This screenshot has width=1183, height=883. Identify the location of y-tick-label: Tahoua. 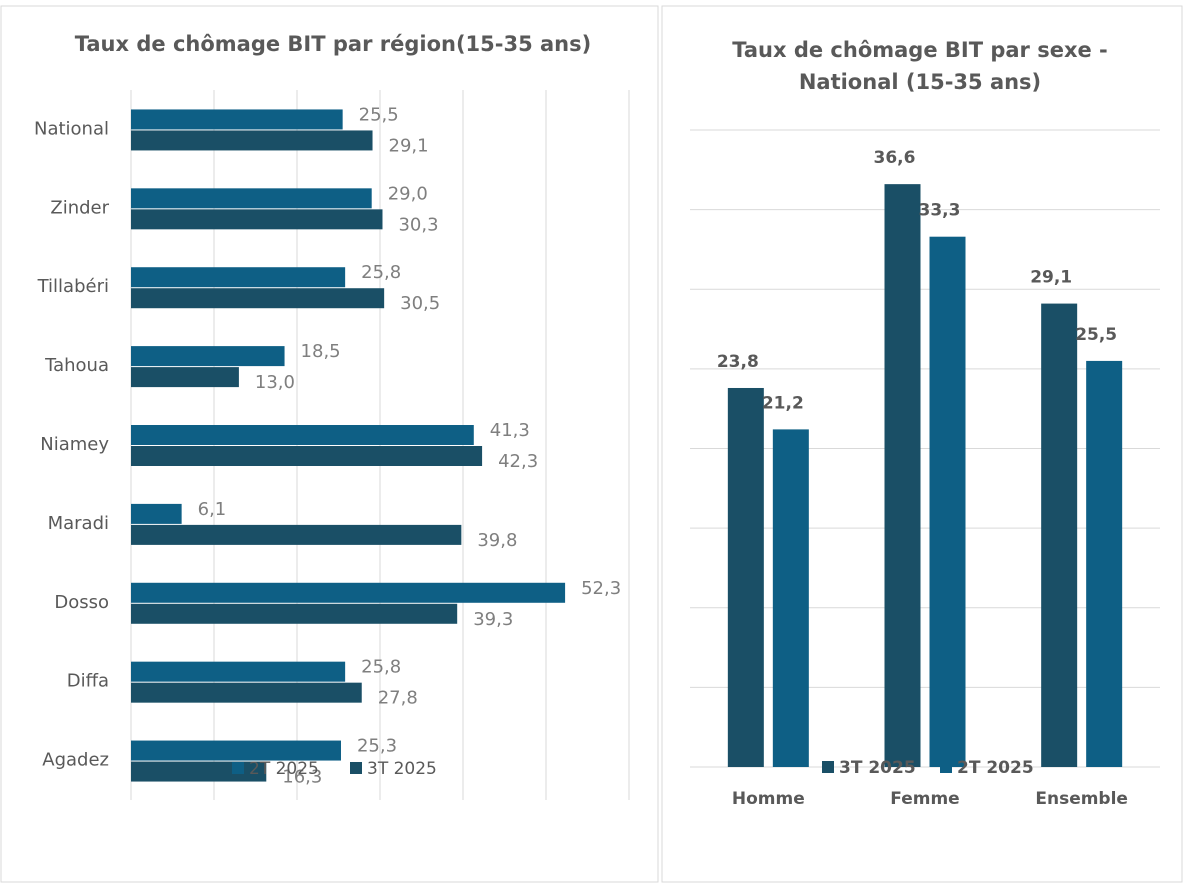
(76, 365).